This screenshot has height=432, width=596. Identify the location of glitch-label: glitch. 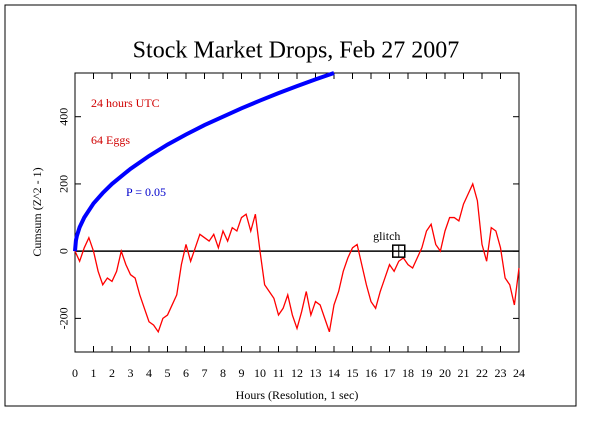
(386, 236).